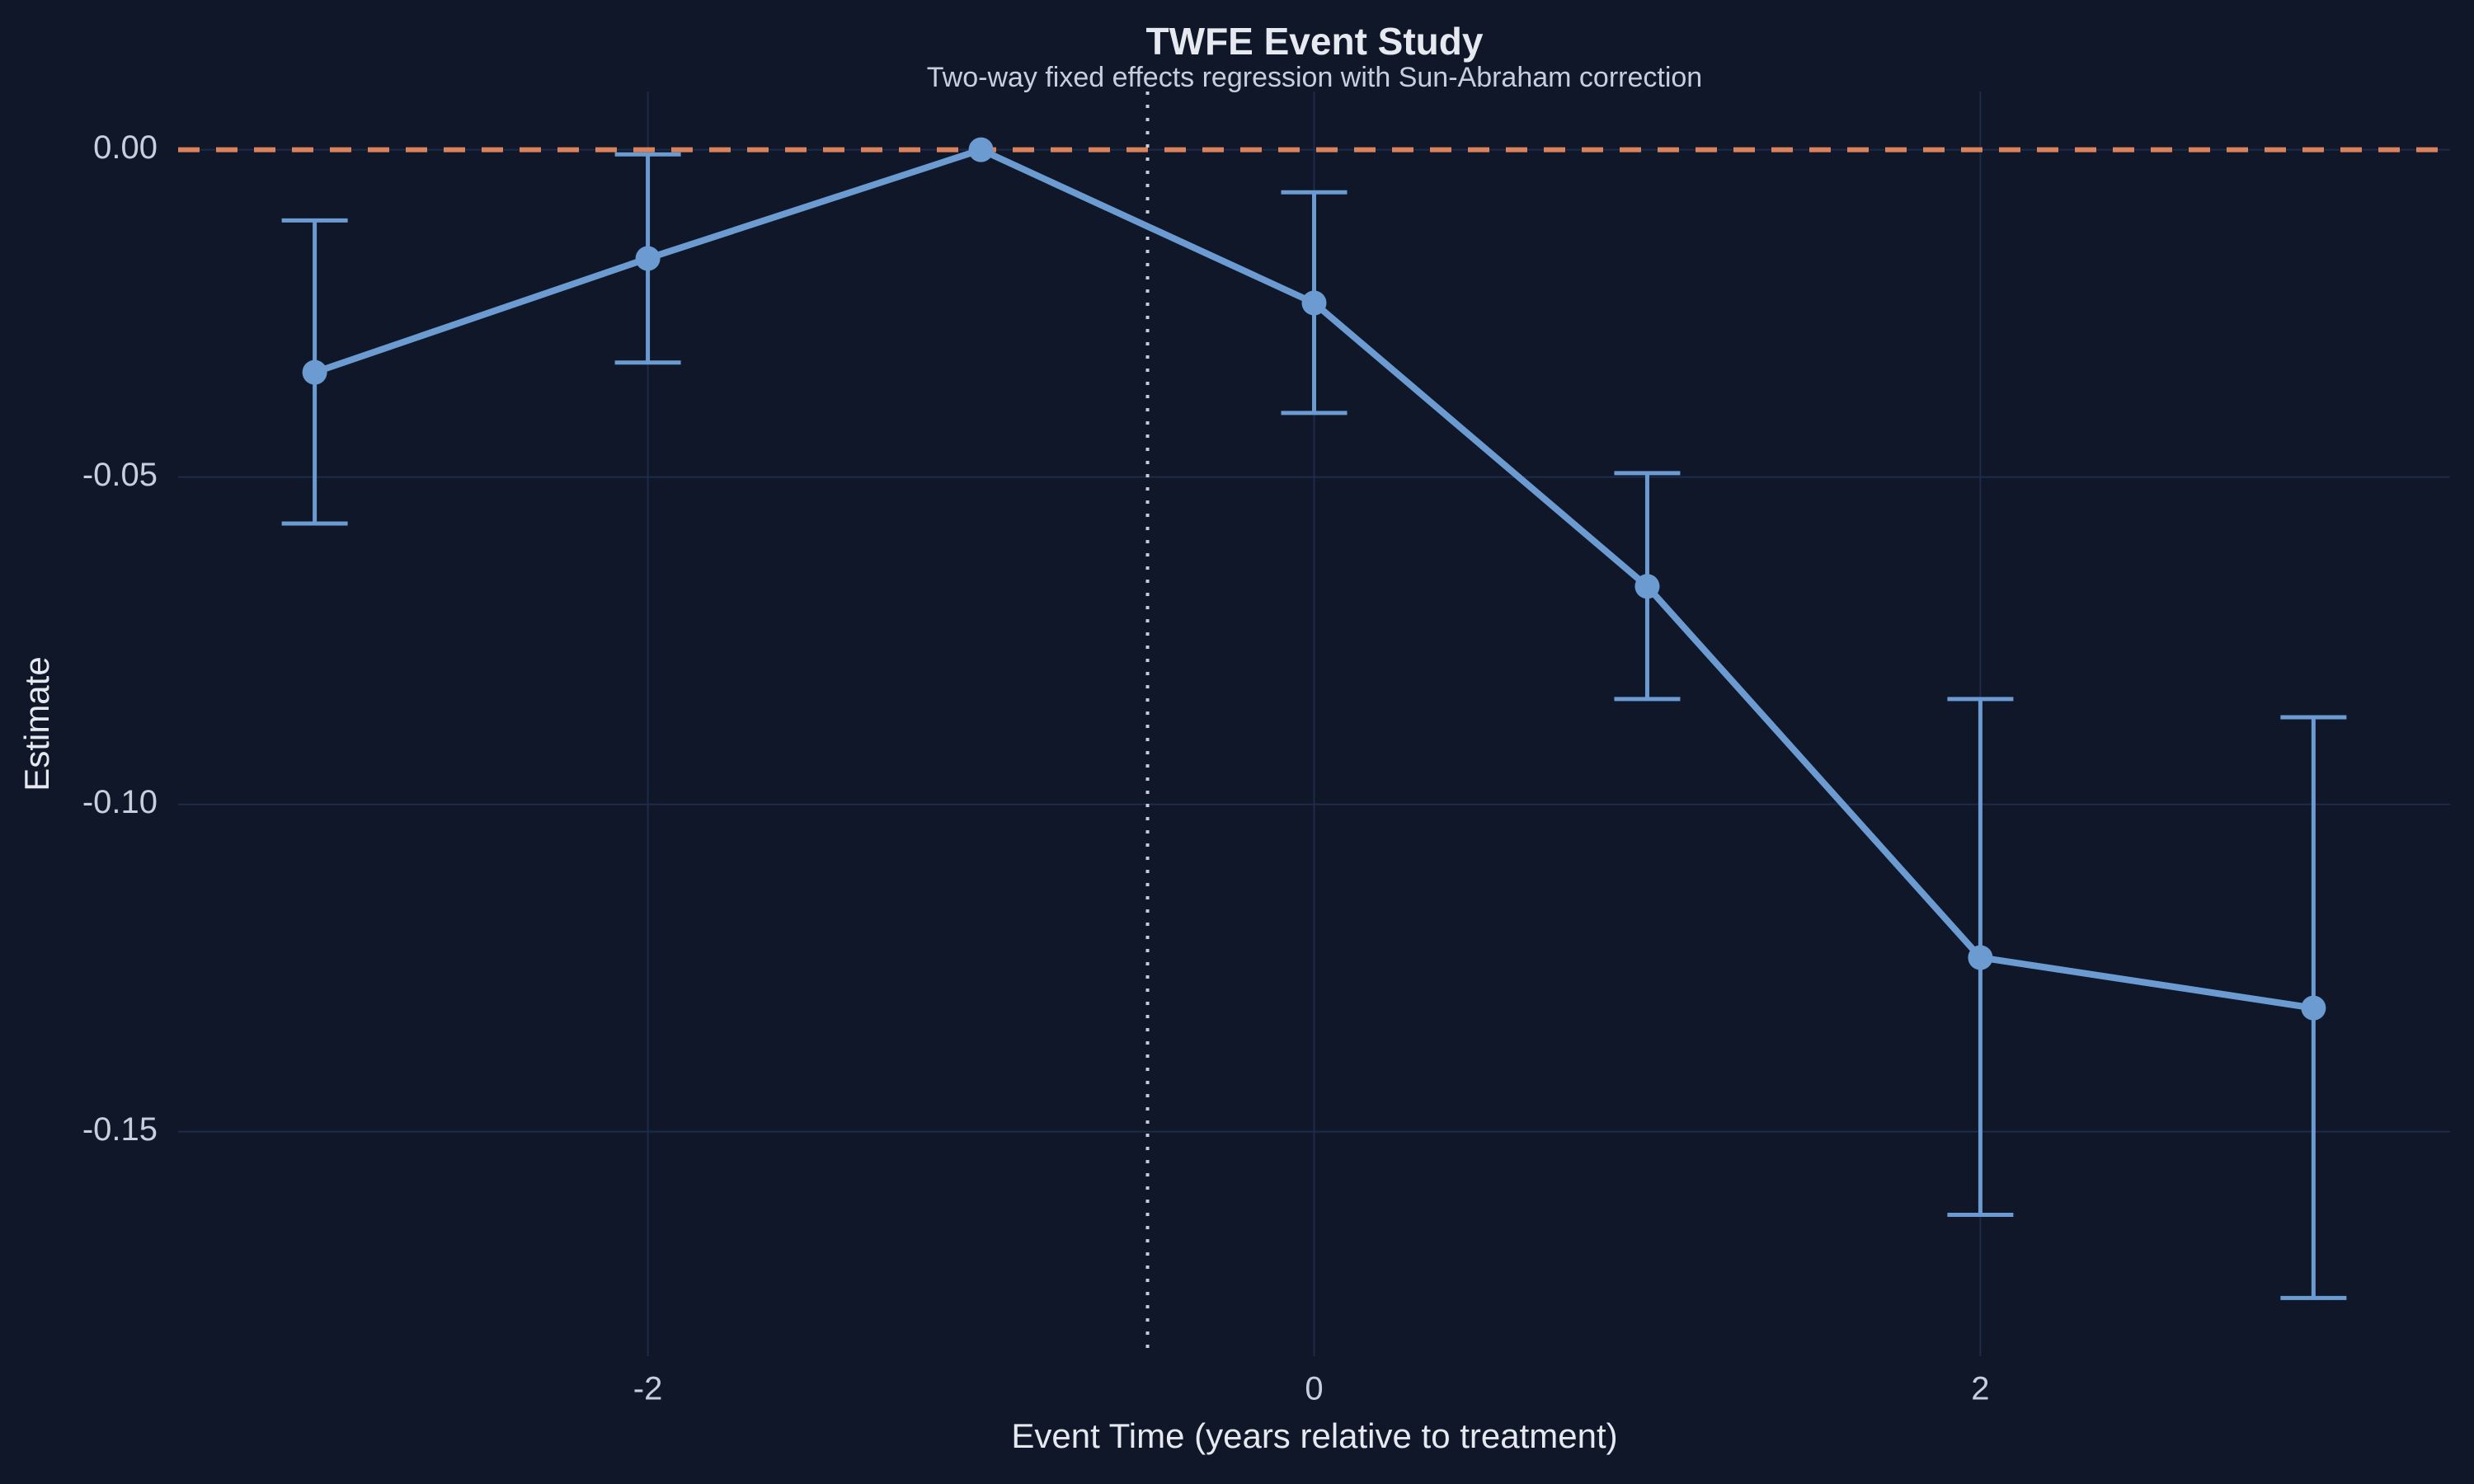 The image size is (2474, 1484). I want to click on x-tick-label: -2, so click(648, 1389).